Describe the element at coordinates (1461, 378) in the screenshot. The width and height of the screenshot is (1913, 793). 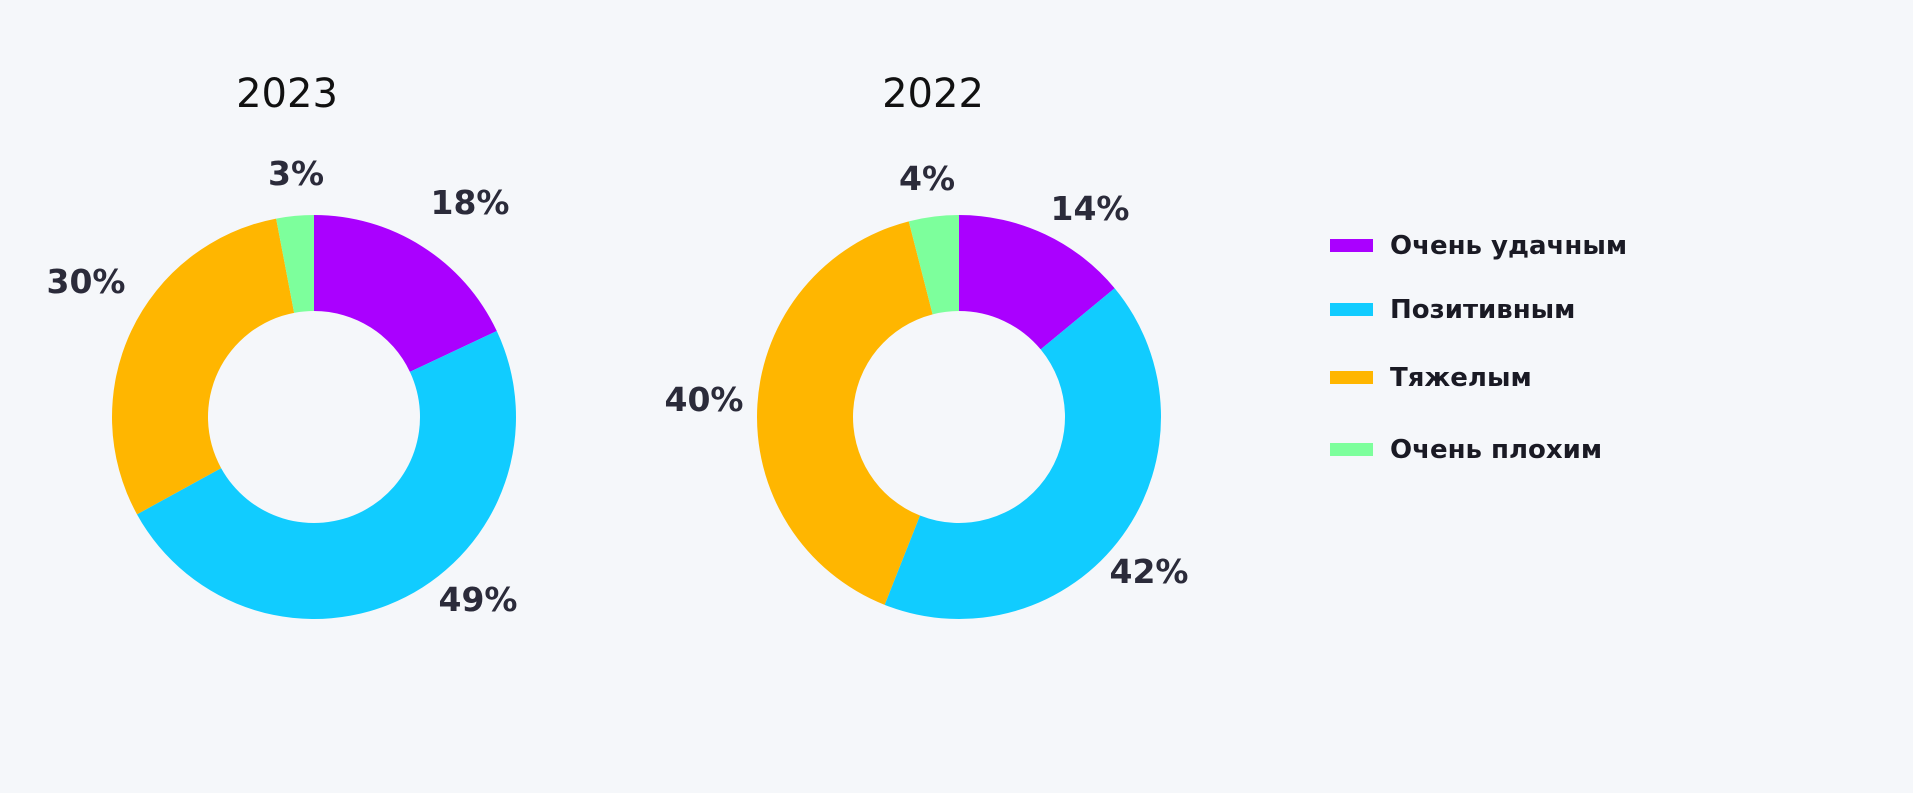
I see `legend-label-hard: Тяжелым` at that location.